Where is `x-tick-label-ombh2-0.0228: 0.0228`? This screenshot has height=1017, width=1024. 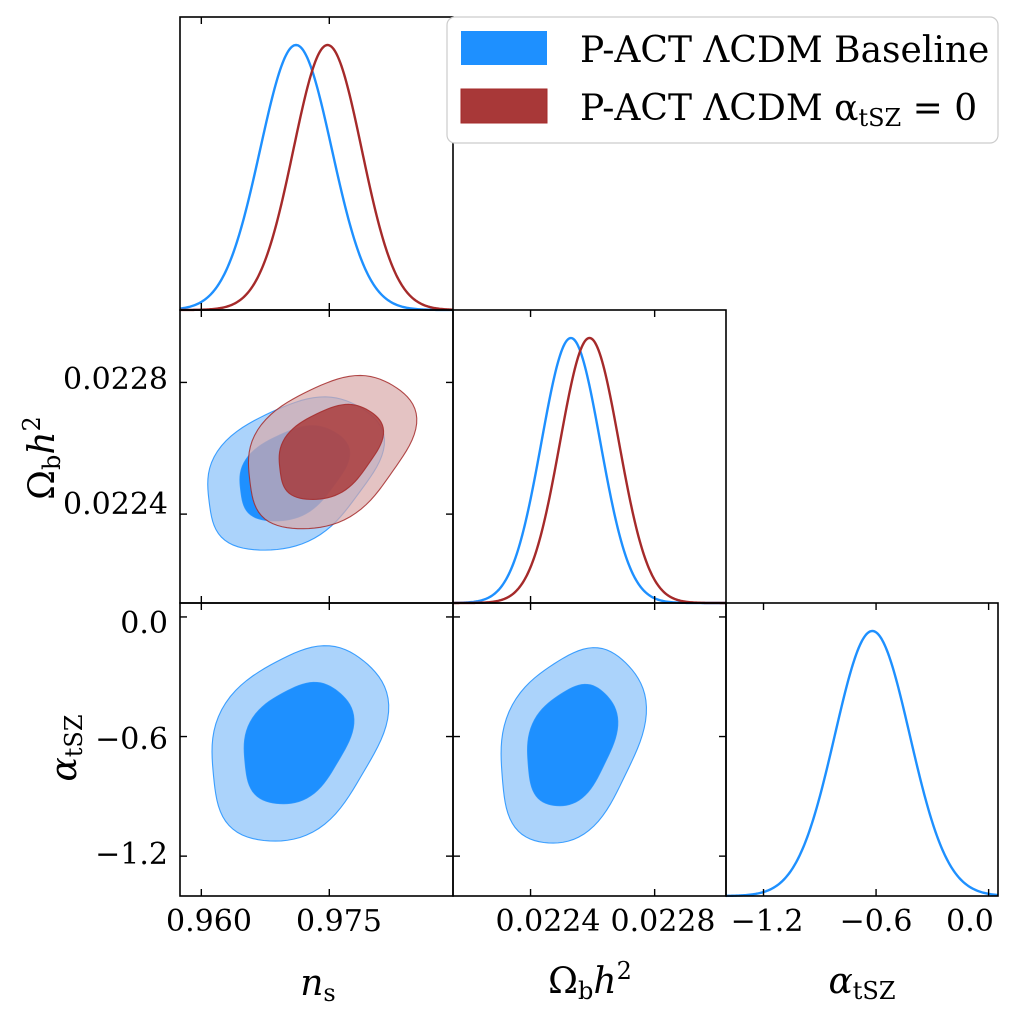 x-tick-label-ombh2-0.0228: 0.0228 is located at coordinates (663, 921).